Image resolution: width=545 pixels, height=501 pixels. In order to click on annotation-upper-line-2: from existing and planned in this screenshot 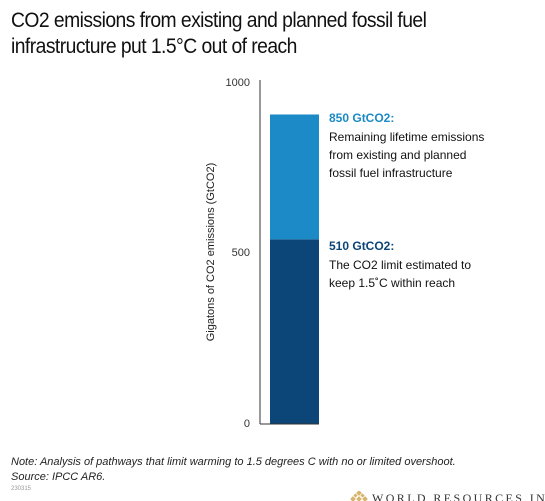, I will do `click(397, 155)`.